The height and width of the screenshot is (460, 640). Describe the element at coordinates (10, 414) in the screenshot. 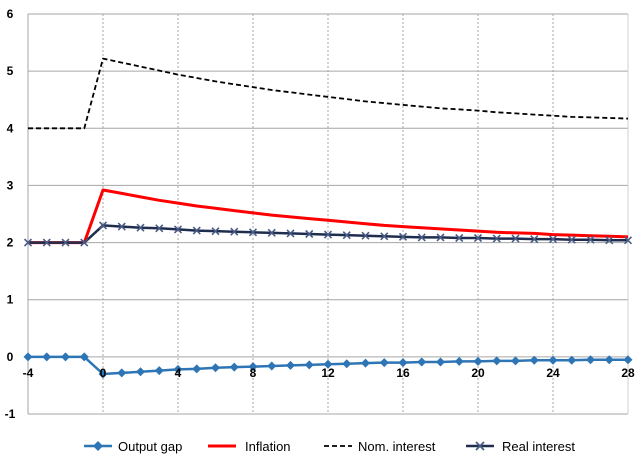

I see `y-tick-label: -1` at that location.